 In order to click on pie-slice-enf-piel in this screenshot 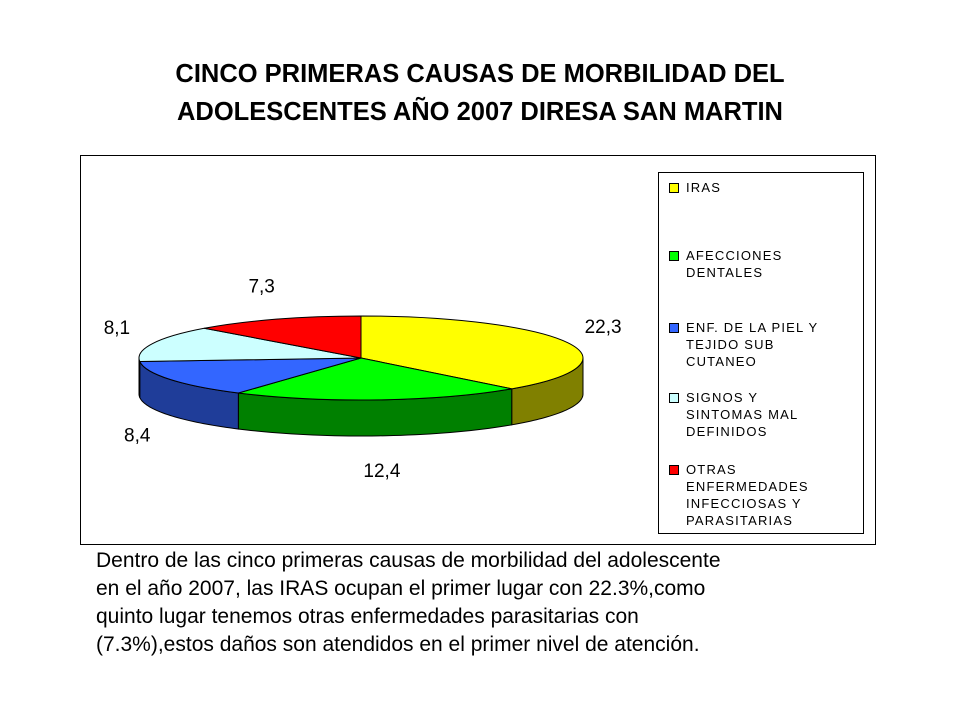, I will do `click(250, 375)`.